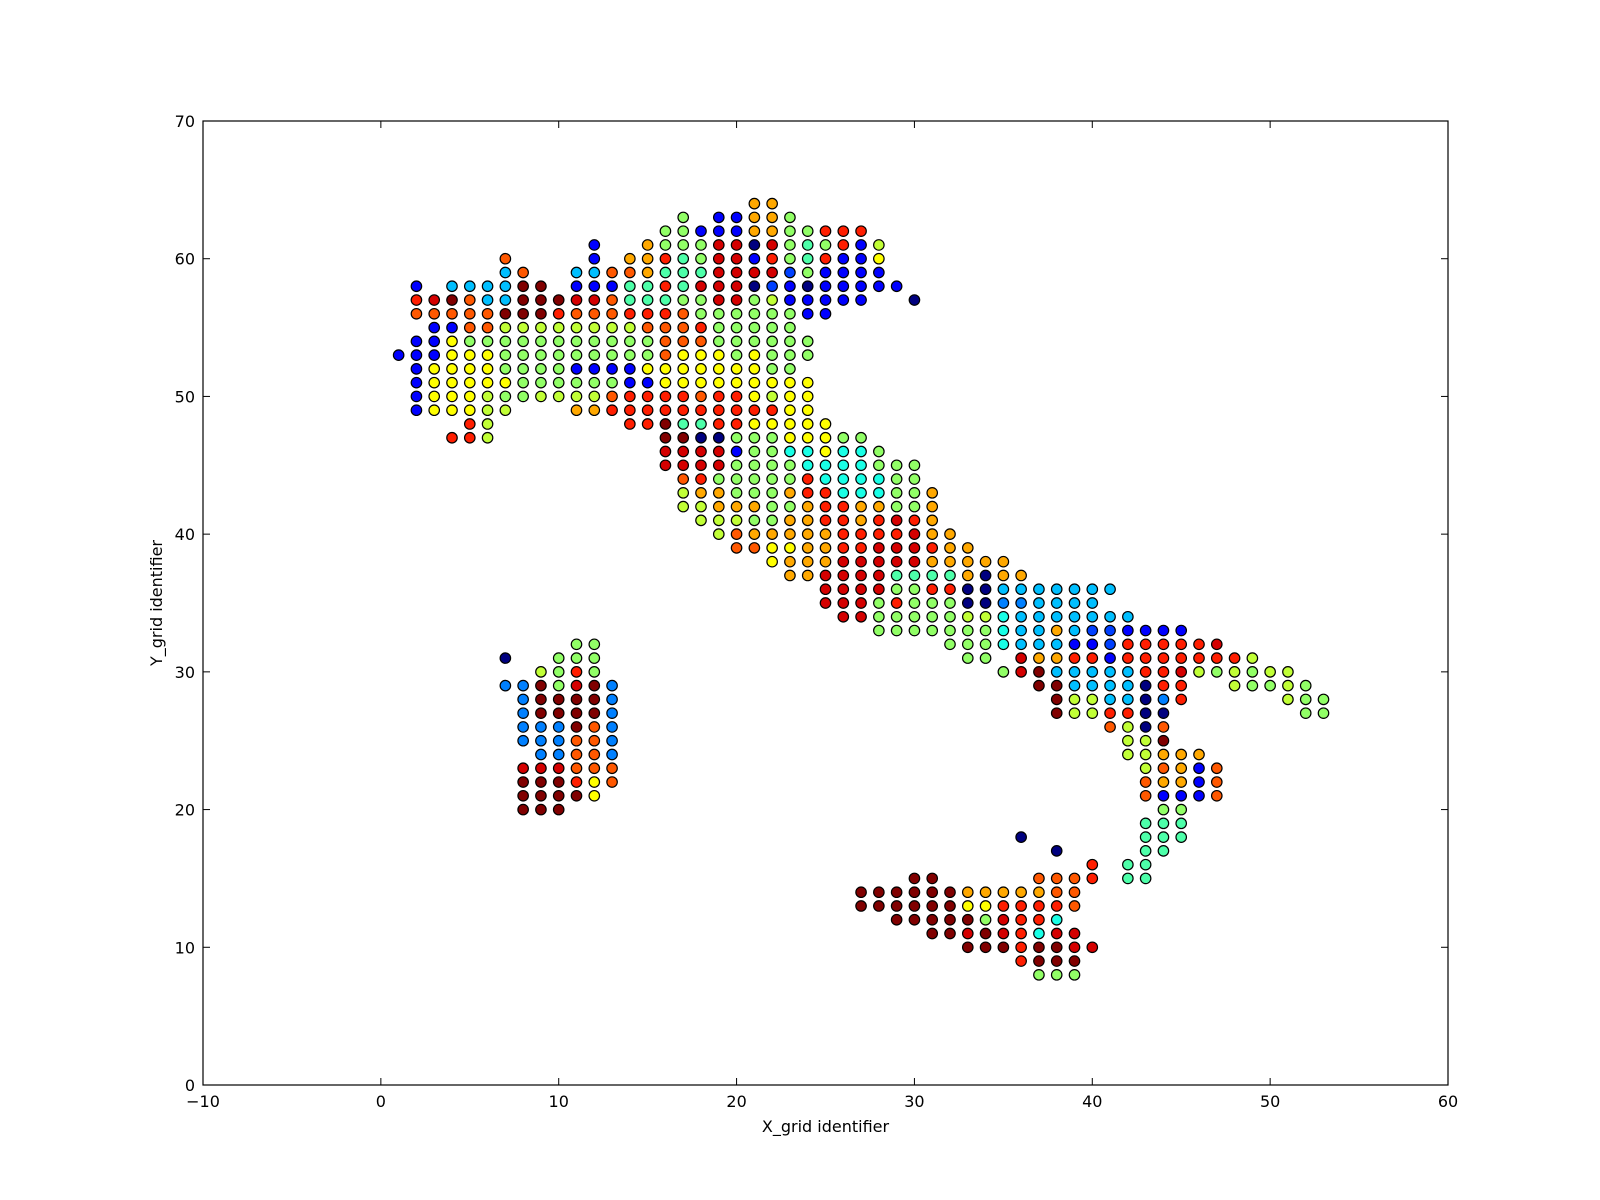  I want to click on x-tick-label: 0, so click(381, 1101).